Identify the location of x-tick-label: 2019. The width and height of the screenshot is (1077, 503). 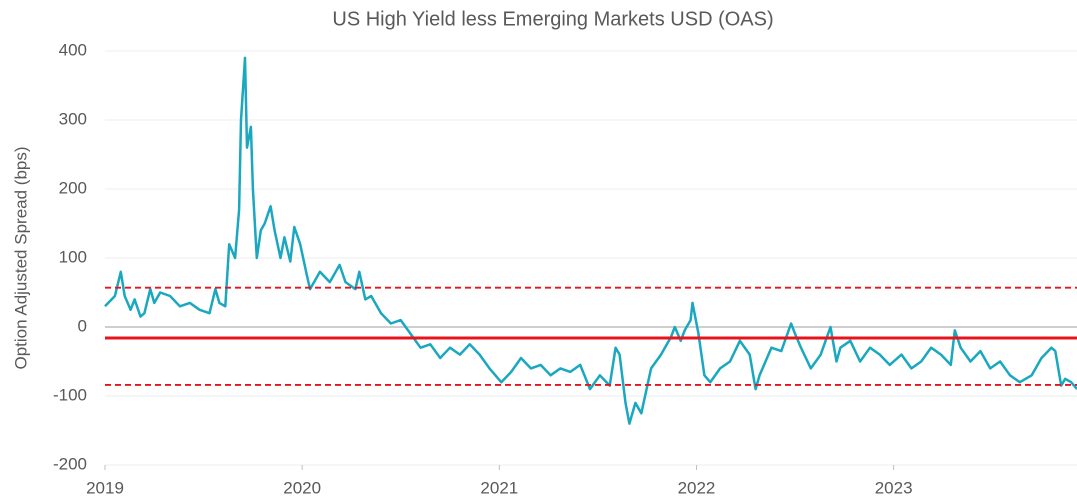
(105, 487).